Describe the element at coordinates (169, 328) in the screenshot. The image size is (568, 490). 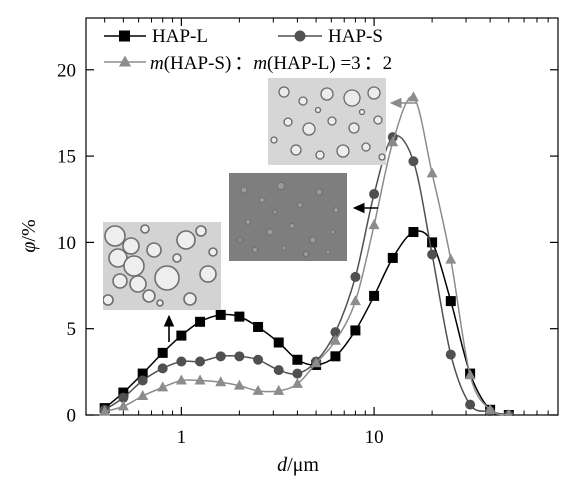
I see `arrow-up-icon` at that location.